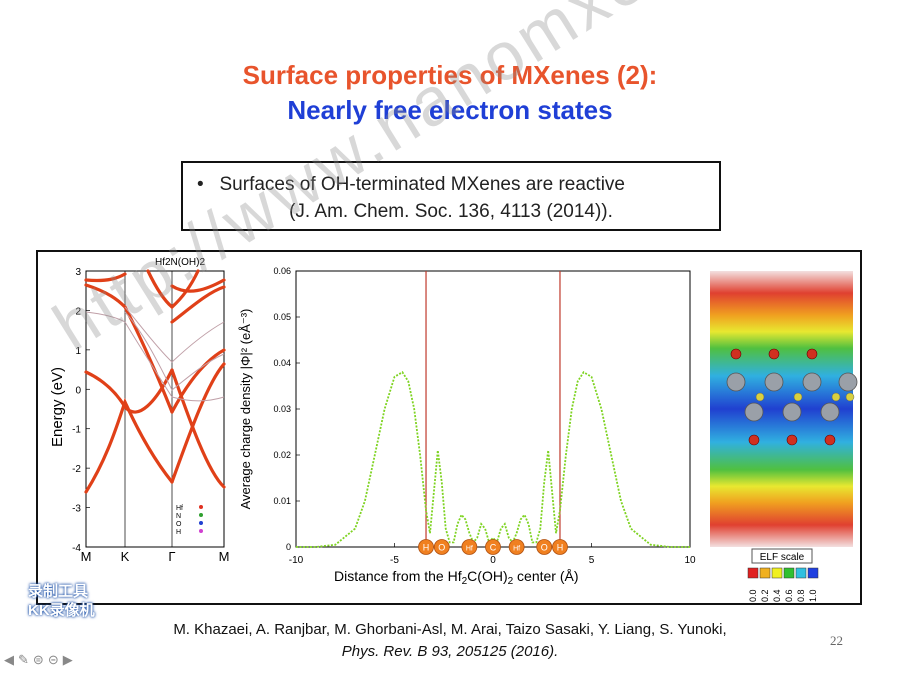 Image resolution: width=900 pixels, height=675 pixels. I want to click on y-tick-label: 0.02, so click(282, 455).